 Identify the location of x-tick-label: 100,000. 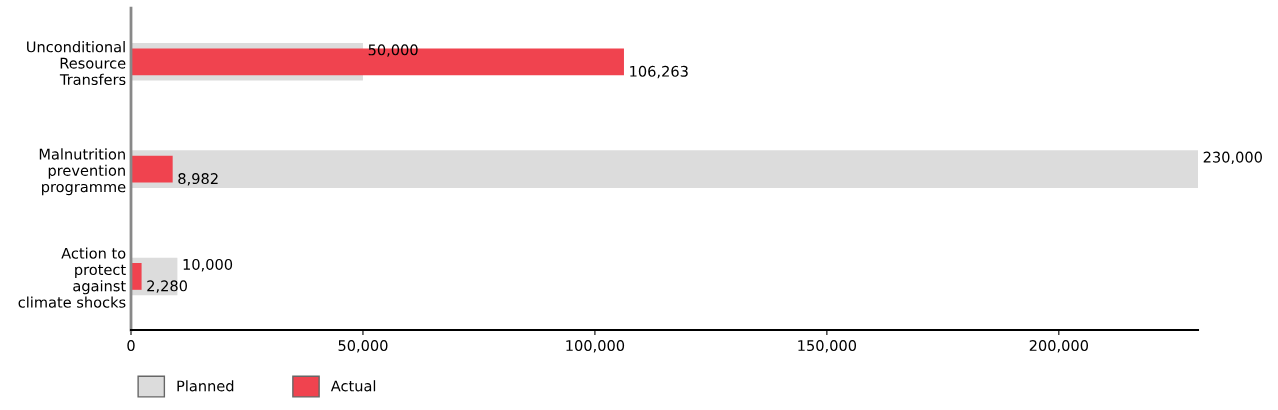
(595, 346).